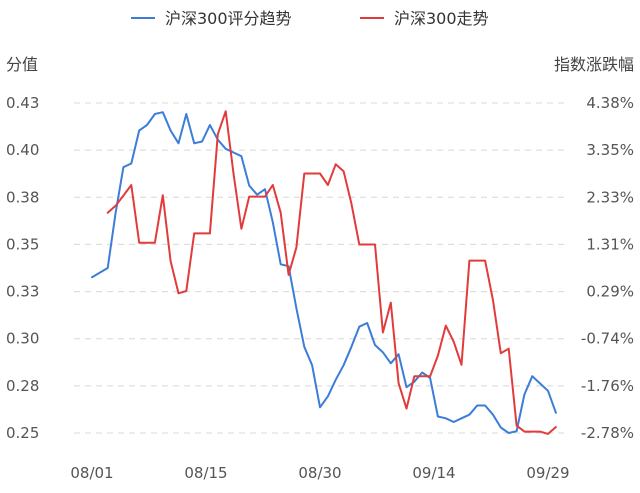 This screenshot has width=640, height=493. Describe the element at coordinates (433, 473) in the screenshot. I see `x-tick-label: 09/14` at that location.